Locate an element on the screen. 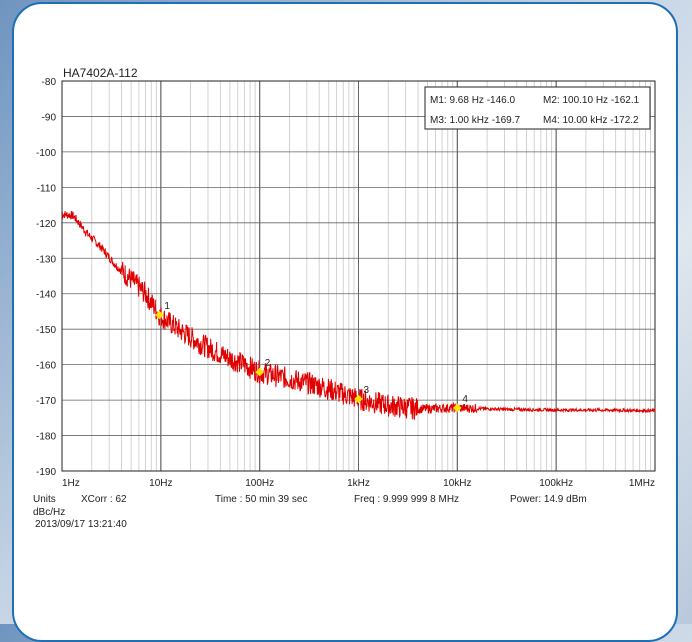 The width and height of the screenshot is (692, 642). time-readout: Time : 50 min 39 sec is located at coordinates (261, 499).